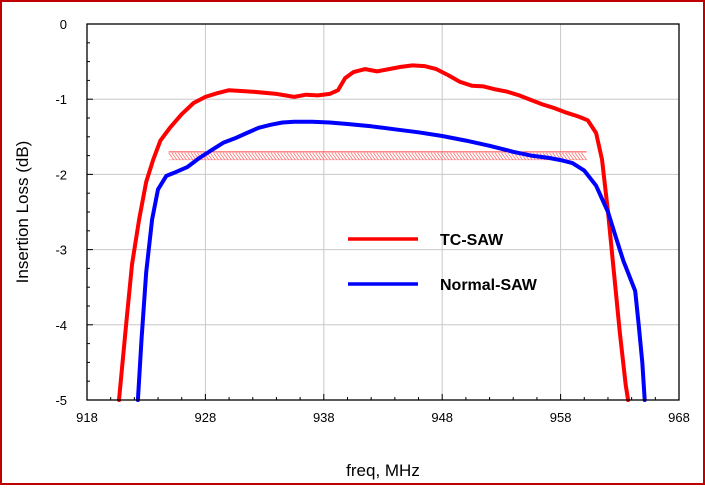 Image resolution: width=705 pixels, height=490 pixels. I want to click on y-tick-label: 0, so click(63, 24).